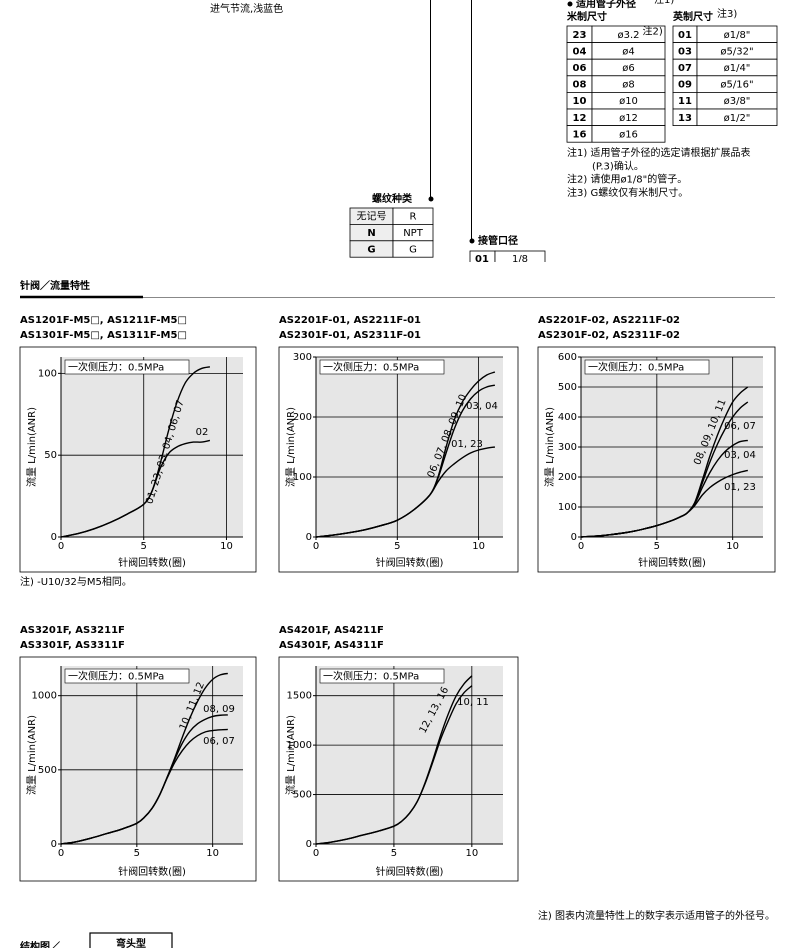 The height and width of the screenshot is (948, 790). What do you see at coordinates (473, 702) in the screenshot?
I see `curve-label: 10, 11` at bounding box center [473, 702].